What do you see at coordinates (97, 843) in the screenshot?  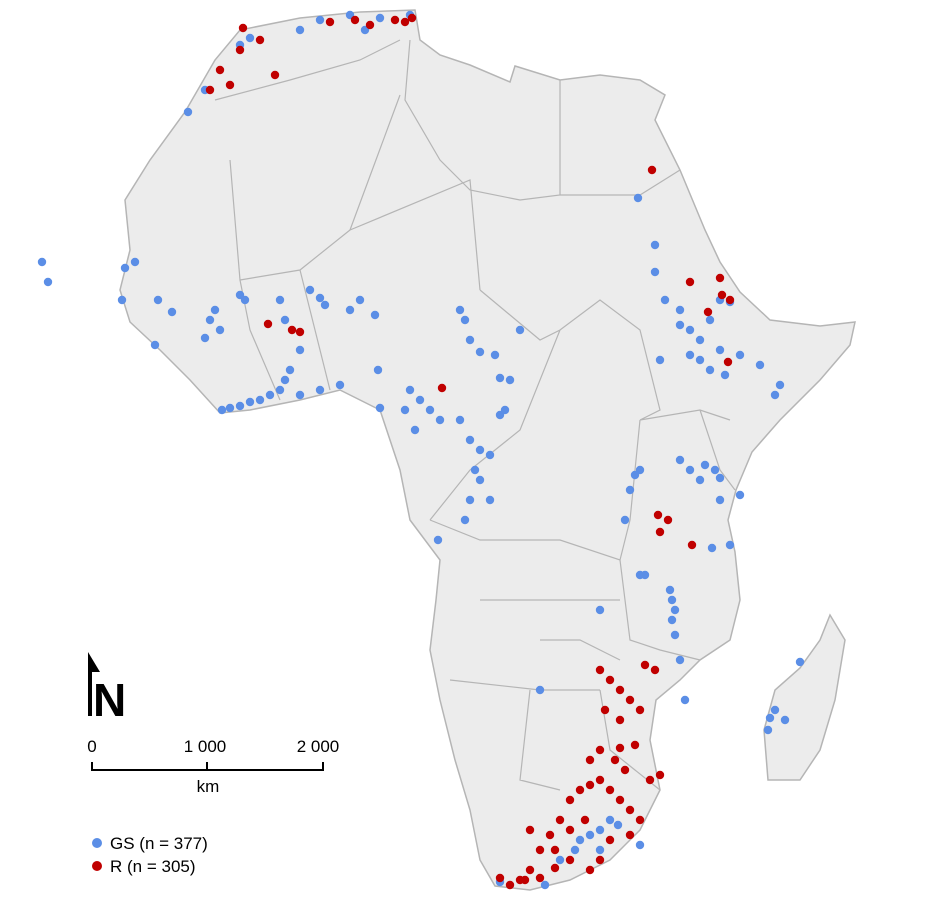 I see `legend-marker` at bounding box center [97, 843].